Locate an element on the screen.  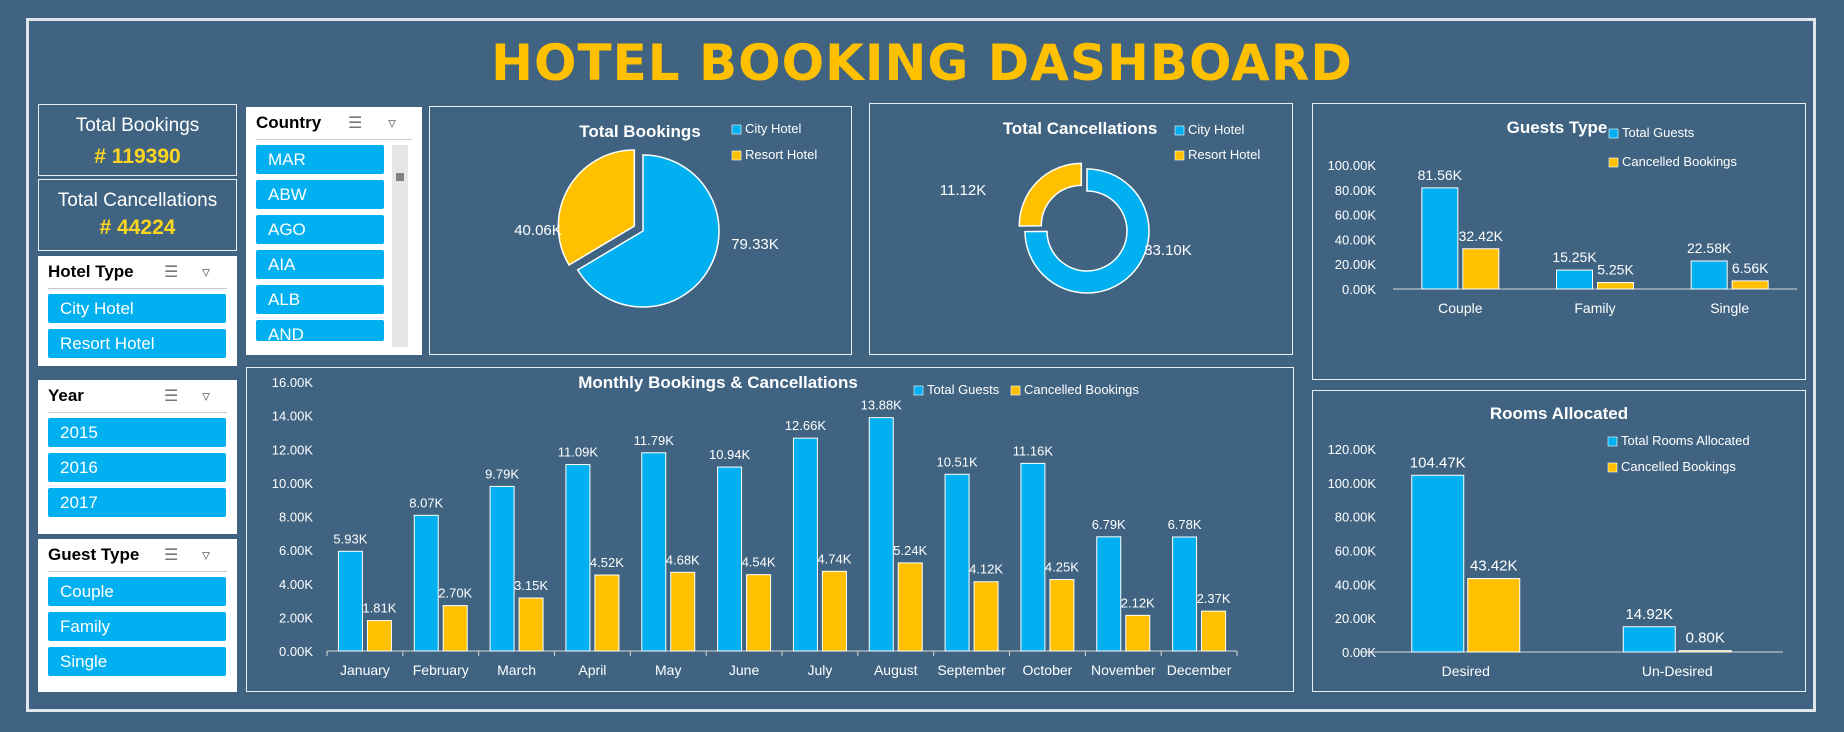
slicer-hotel-type-title: Hotel Type is located at coordinates (91, 271).